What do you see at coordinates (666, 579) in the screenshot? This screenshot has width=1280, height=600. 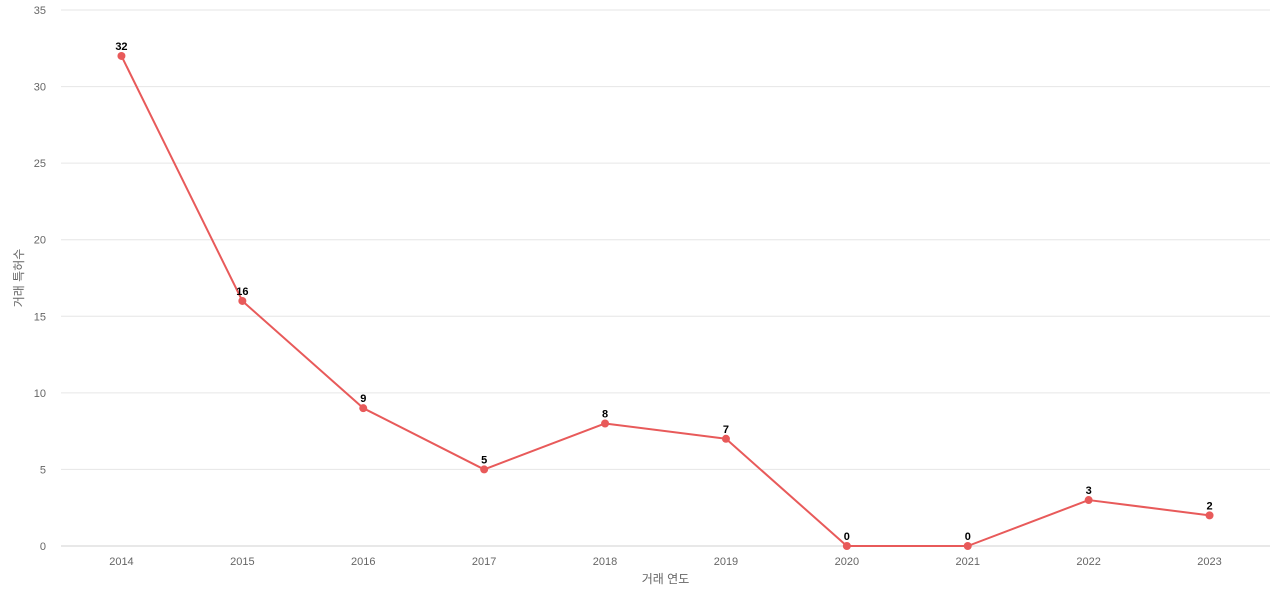 I see `x-axis-title: 거래 연도` at bounding box center [666, 579].